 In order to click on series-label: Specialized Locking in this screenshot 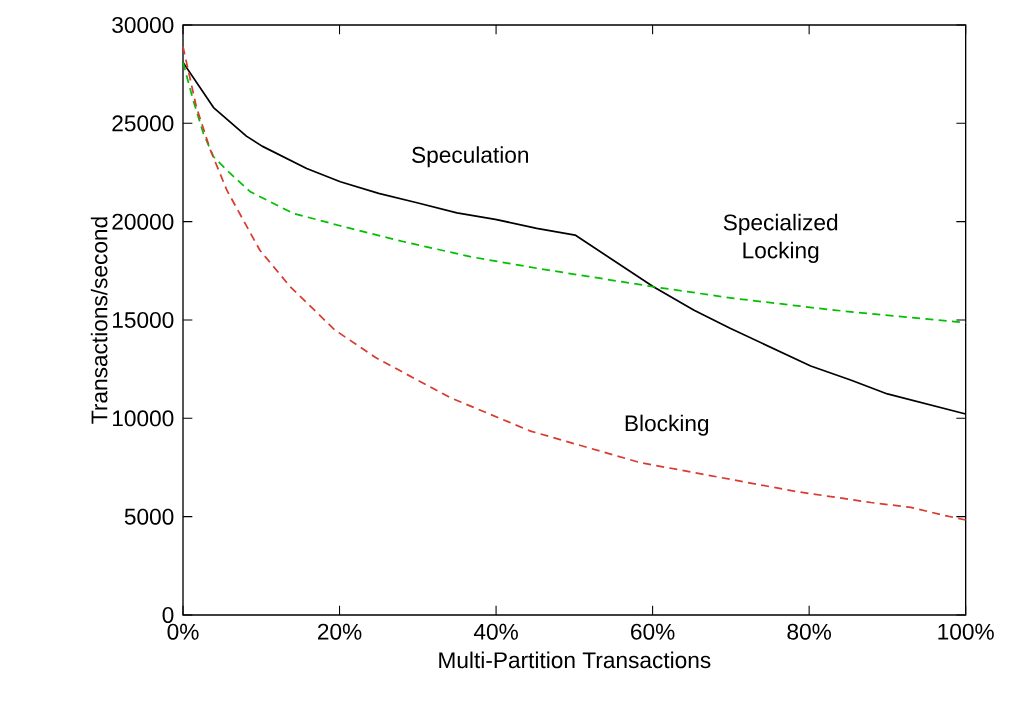, I will do `click(780, 238)`.